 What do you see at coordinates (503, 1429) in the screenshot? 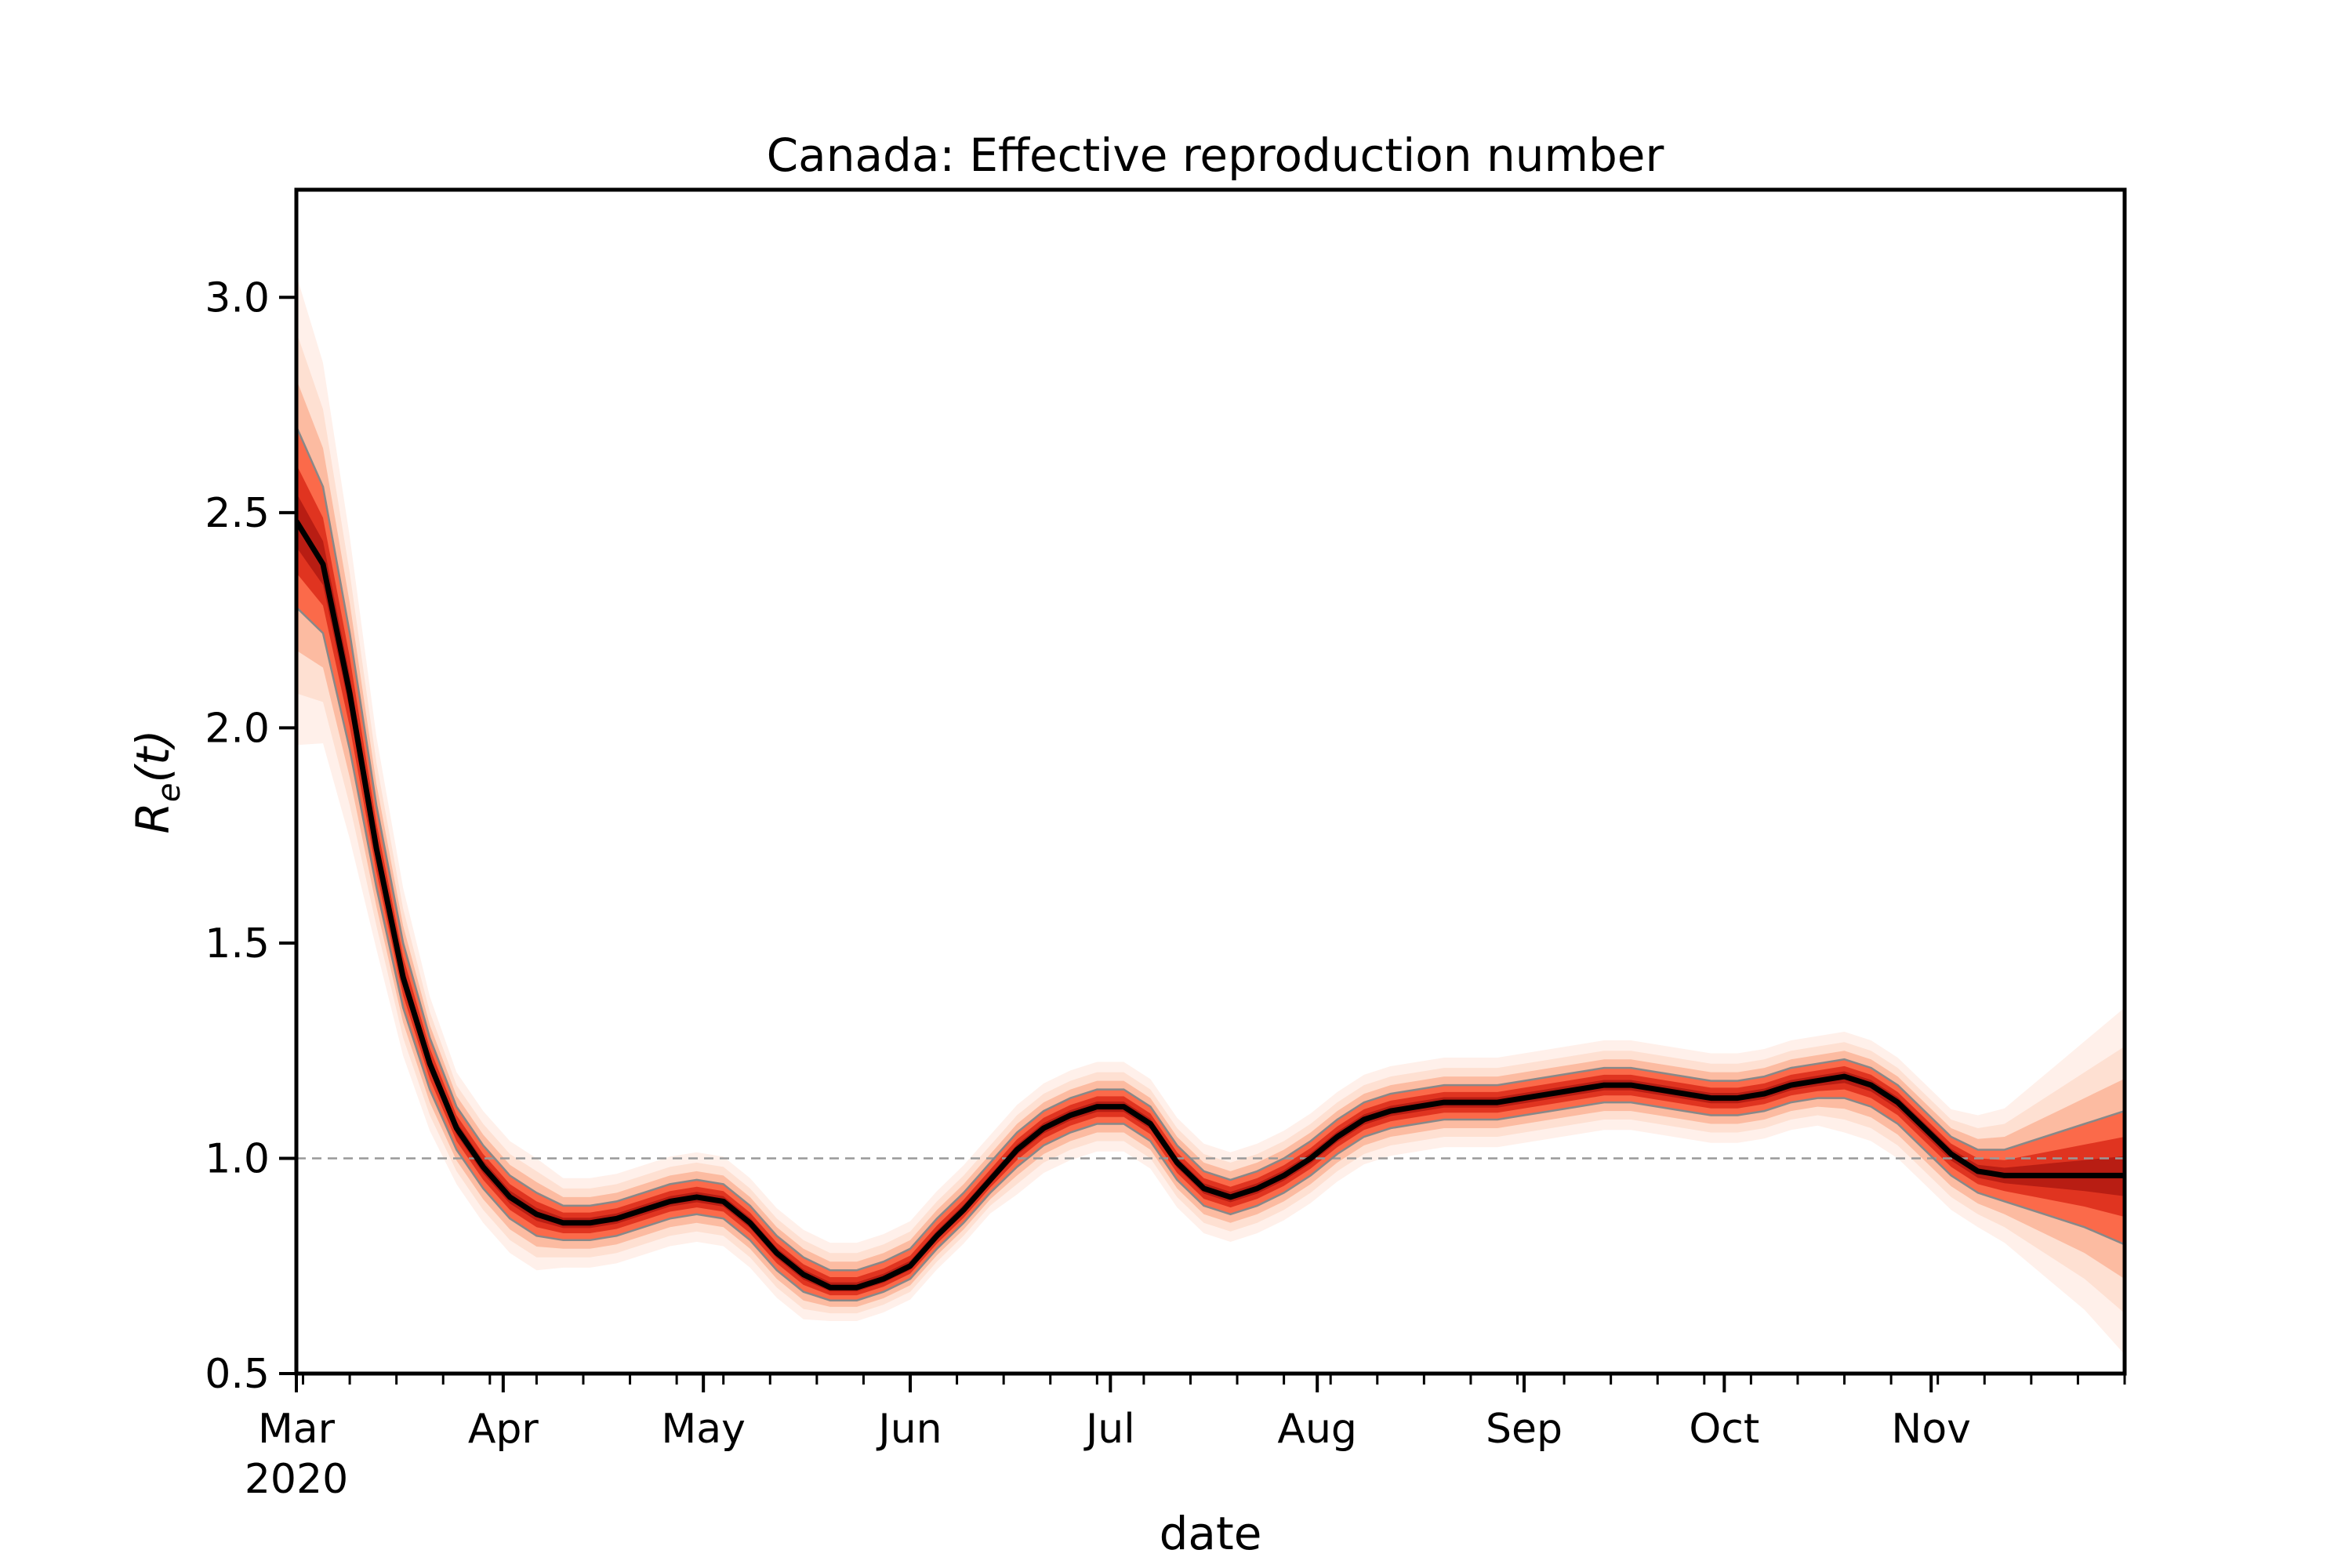
I see `x-tick-label: Apr` at bounding box center [503, 1429].